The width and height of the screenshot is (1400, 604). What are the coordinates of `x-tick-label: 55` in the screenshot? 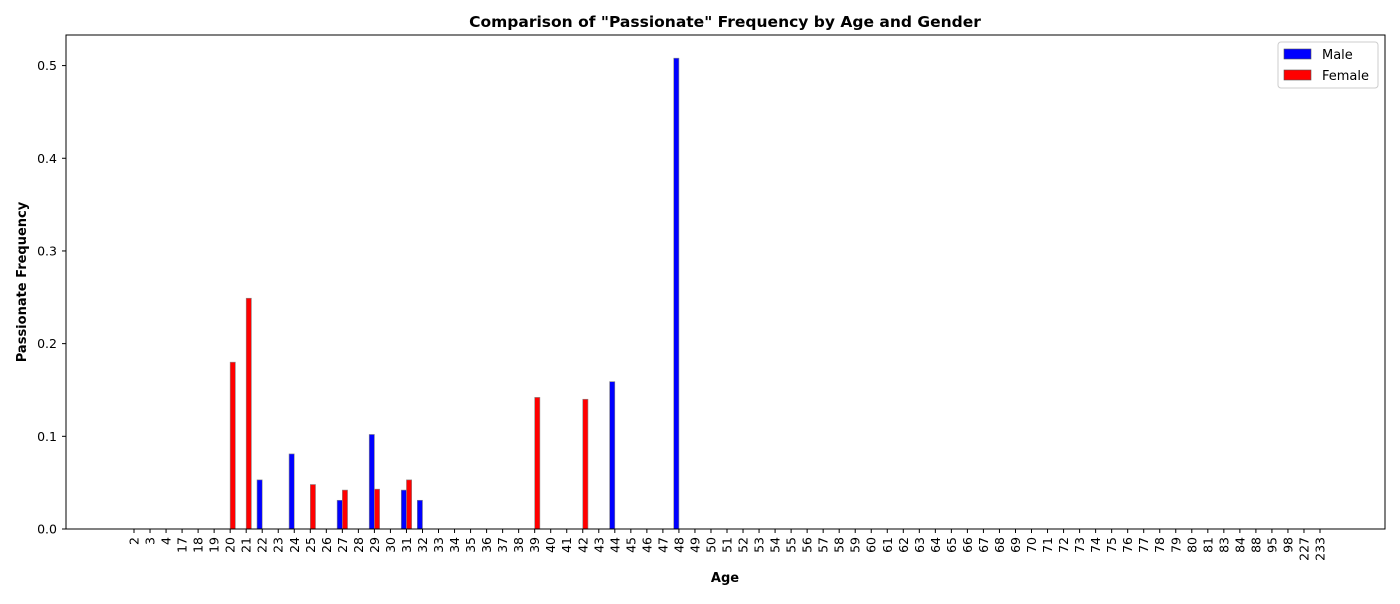 It's located at (791, 545).